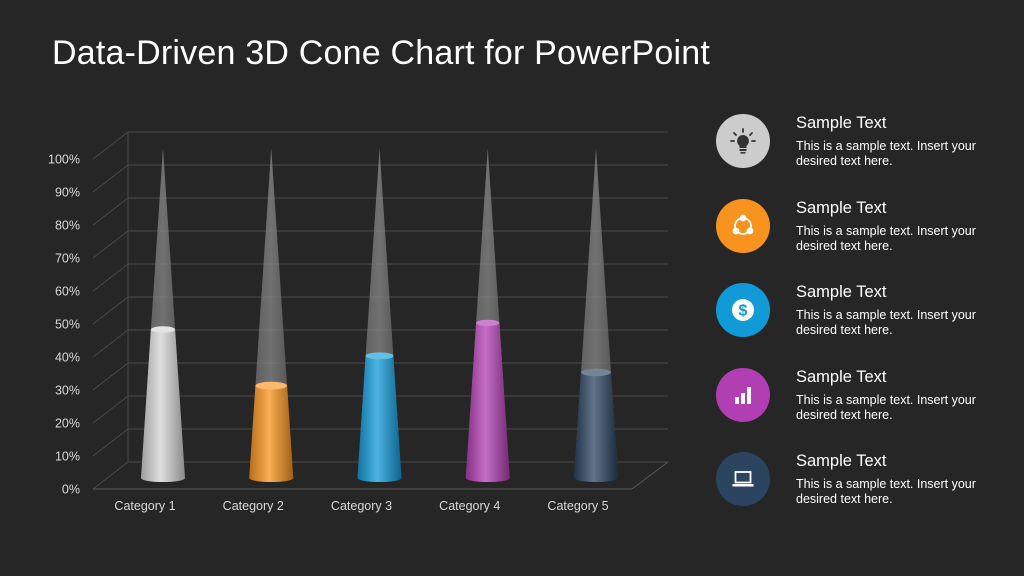 Image resolution: width=1024 pixels, height=576 pixels. What do you see at coordinates (67, 259) in the screenshot?
I see `y-tick-label: 70%` at bounding box center [67, 259].